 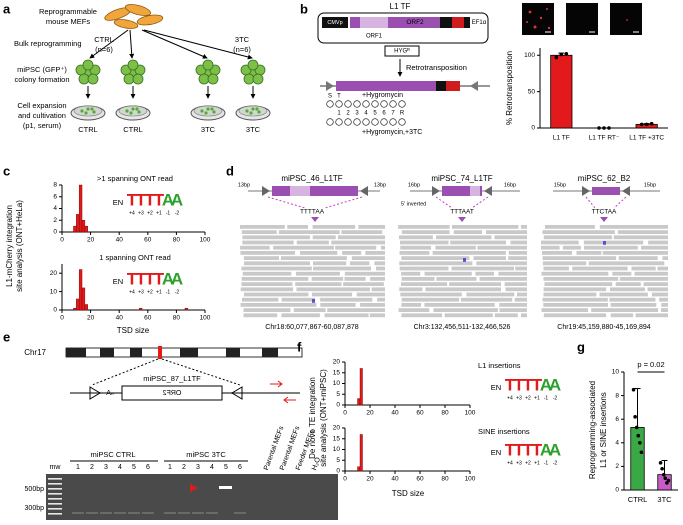 What do you see at coordinates (323, 418) in the screenshot?
I see `y-axis-label: site analysis (ONT+miPSC)` at bounding box center [323, 418].